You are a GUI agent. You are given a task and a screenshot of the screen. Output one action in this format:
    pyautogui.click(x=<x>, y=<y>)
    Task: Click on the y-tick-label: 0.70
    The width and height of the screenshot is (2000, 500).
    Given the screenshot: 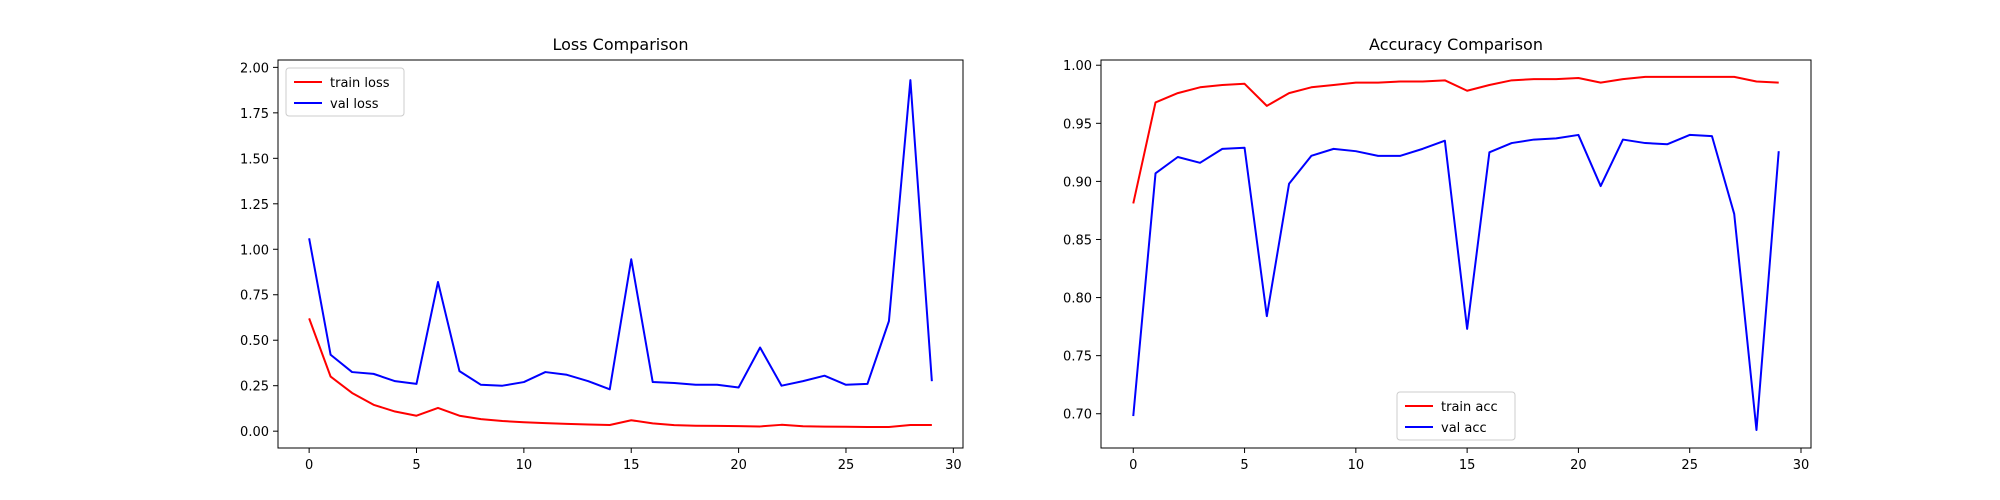 What is the action you would take?
    pyautogui.click(x=1077, y=415)
    